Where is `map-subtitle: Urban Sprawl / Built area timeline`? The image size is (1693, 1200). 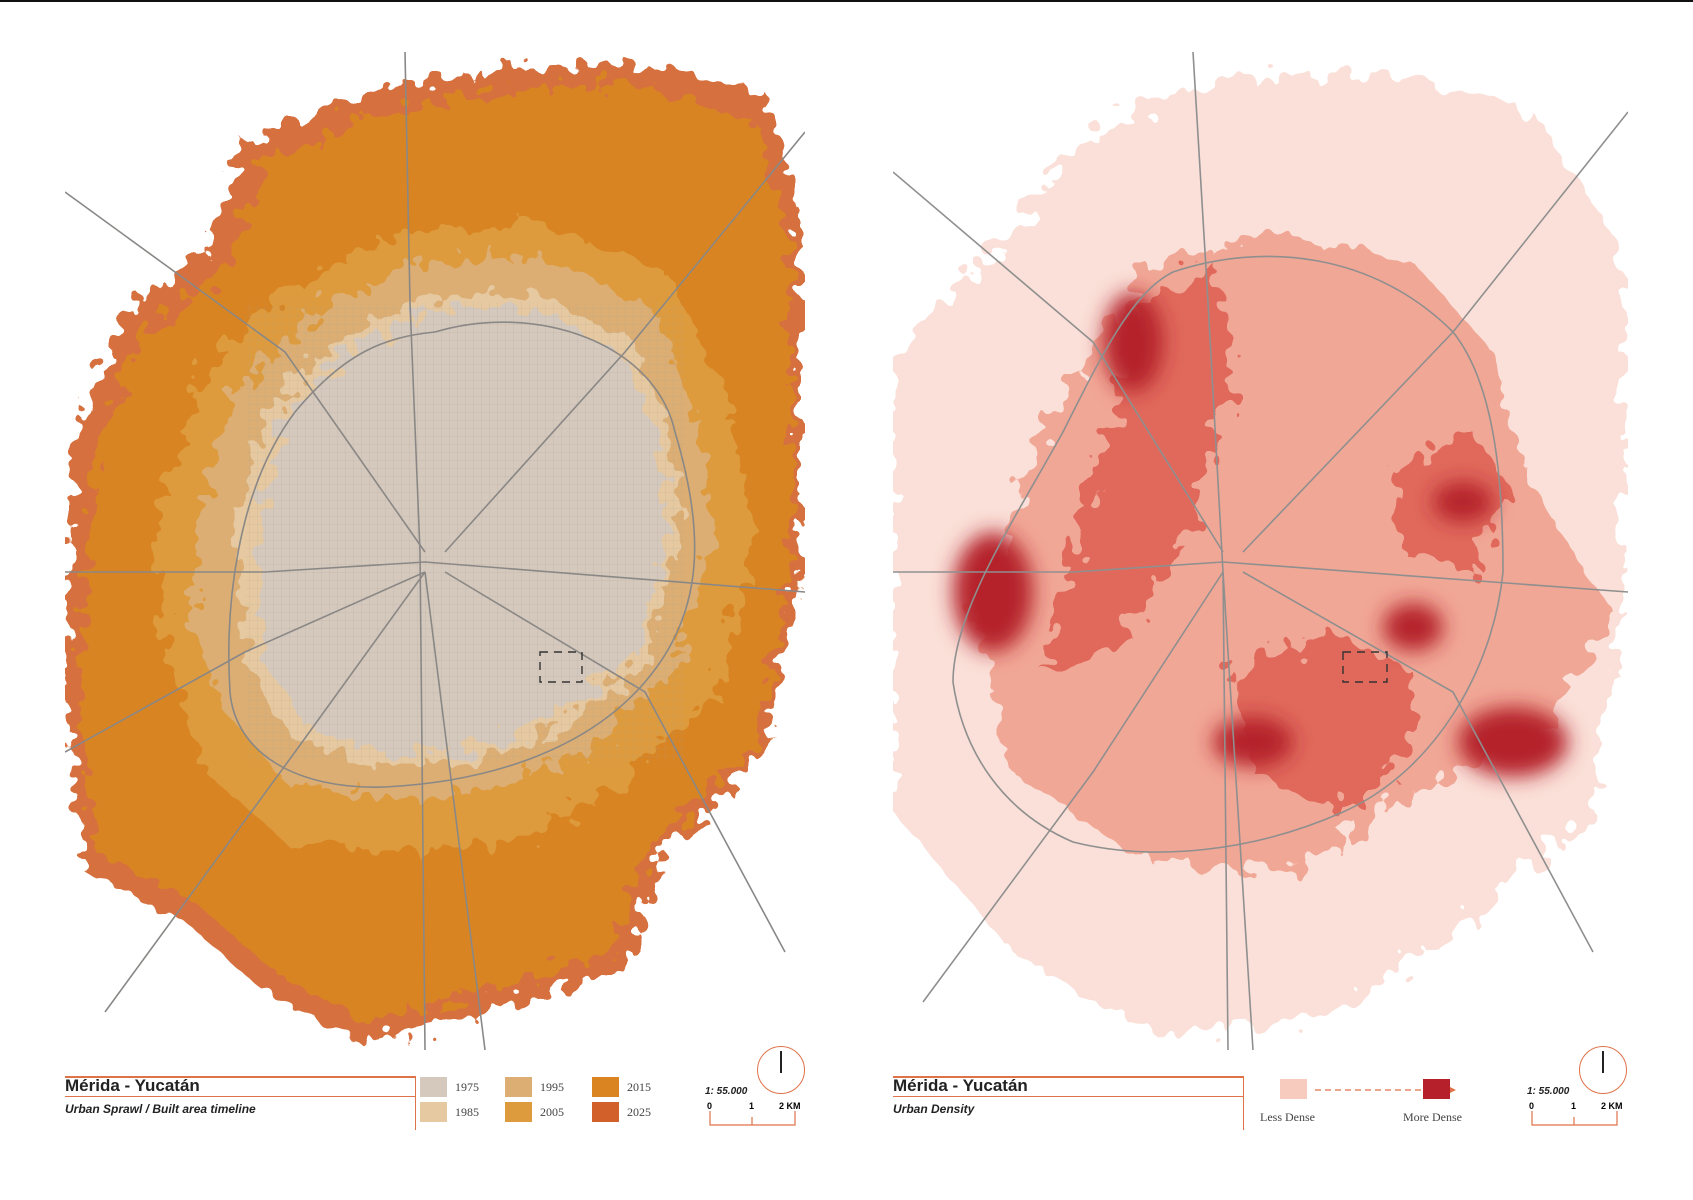 map-subtitle: Urban Sprawl / Built area timeline is located at coordinates (160, 1109).